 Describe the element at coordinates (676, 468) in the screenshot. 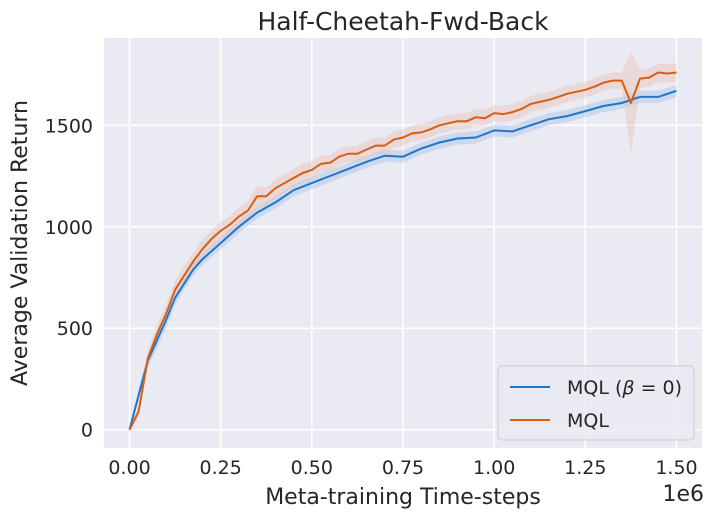

I see `x-tick-label: 1.50` at that location.